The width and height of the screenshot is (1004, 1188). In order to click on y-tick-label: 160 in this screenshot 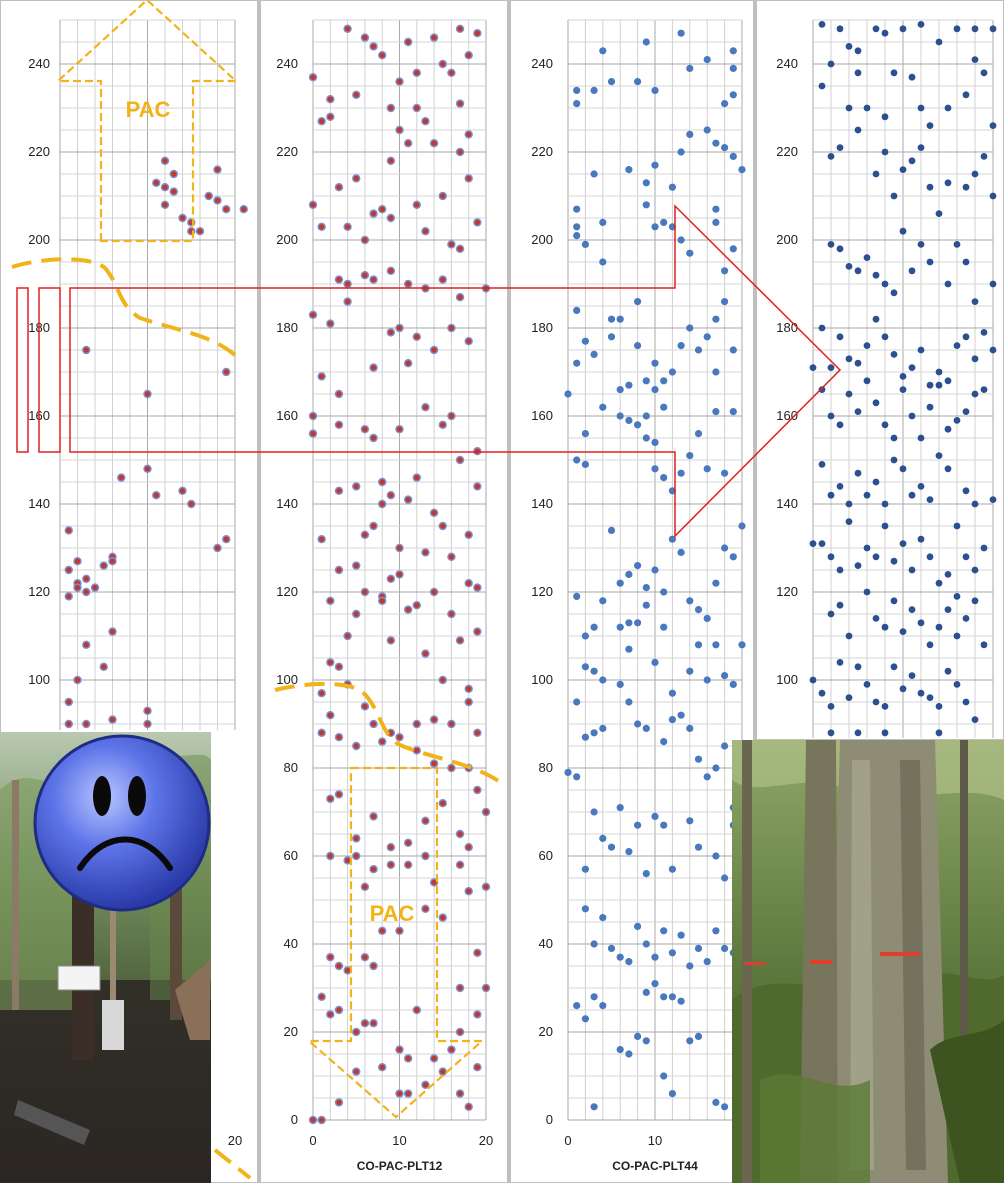, I will do `click(787, 415)`.